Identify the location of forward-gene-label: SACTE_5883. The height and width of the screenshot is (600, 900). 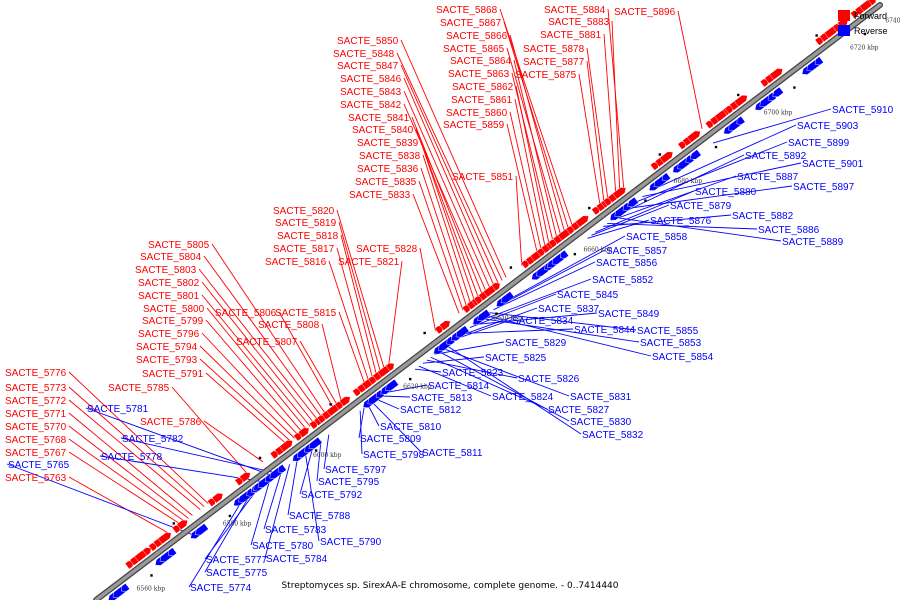
(579, 22).